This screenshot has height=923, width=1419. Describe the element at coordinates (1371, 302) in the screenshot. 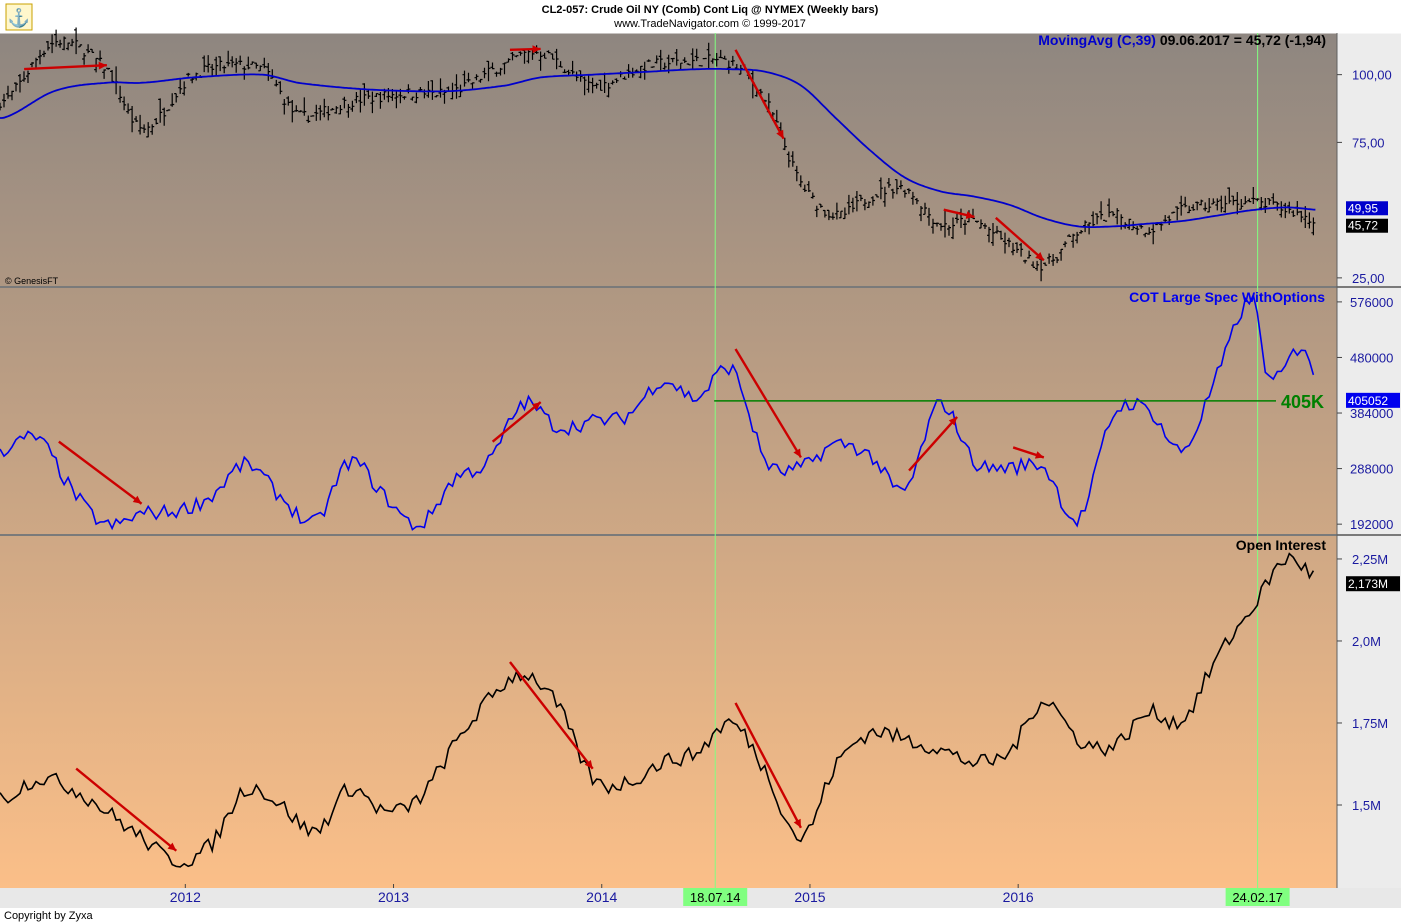

I see `cot-y-tick-label: 576000` at that location.